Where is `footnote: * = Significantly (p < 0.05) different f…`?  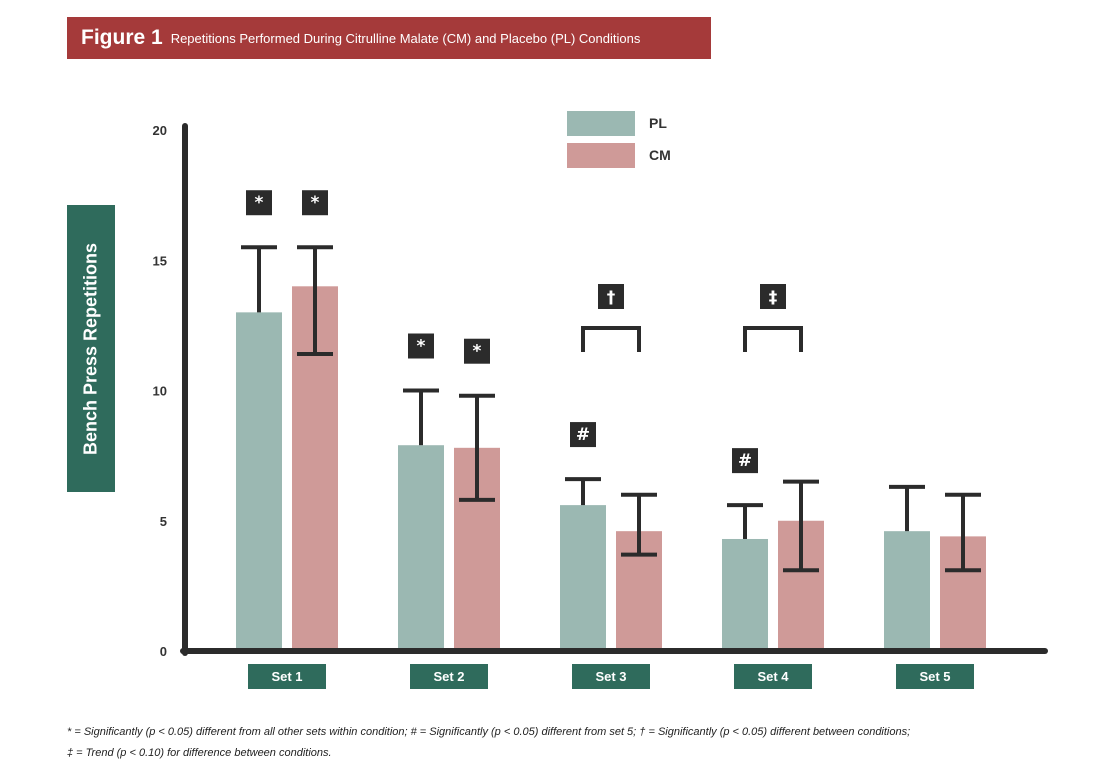 footnote: * = Significantly (p < 0.05) different f… is located at coordinates (567, 743).